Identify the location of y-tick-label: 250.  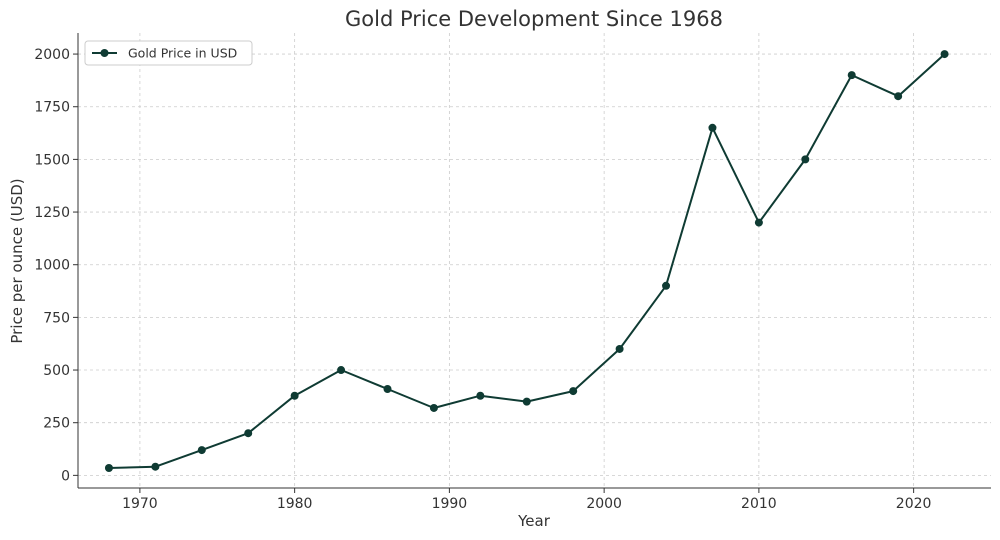
(56, 424).